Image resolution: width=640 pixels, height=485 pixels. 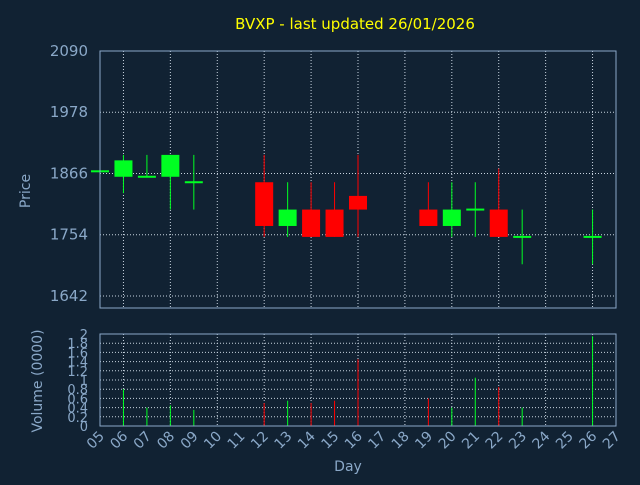 What do you see at coordinates (77, 381) in the screenshot?
I see `volume-axis-ticks: 00.20.40.60.811.21.41.61.82` at bounding box center [77, 381].